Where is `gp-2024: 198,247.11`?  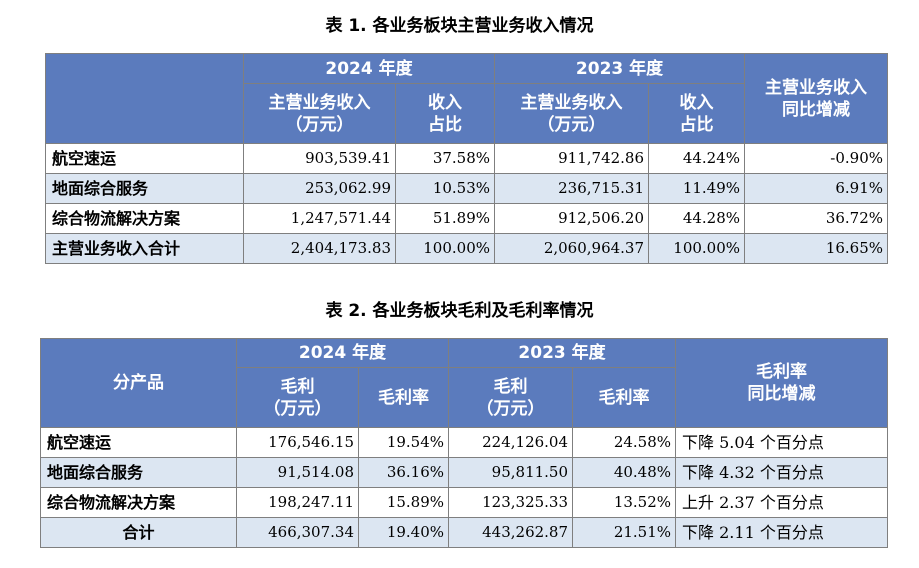 gp-2024: 198,247.11 is located at coordinates (297, 502).